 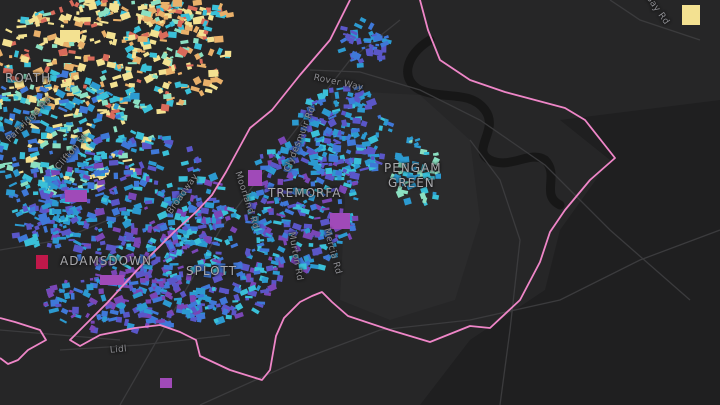 What do you see at coordinates (305, 193) in the screenshot?
I see `place-label-tremorfa: TREMORFA` at bounding box center [305, 193].